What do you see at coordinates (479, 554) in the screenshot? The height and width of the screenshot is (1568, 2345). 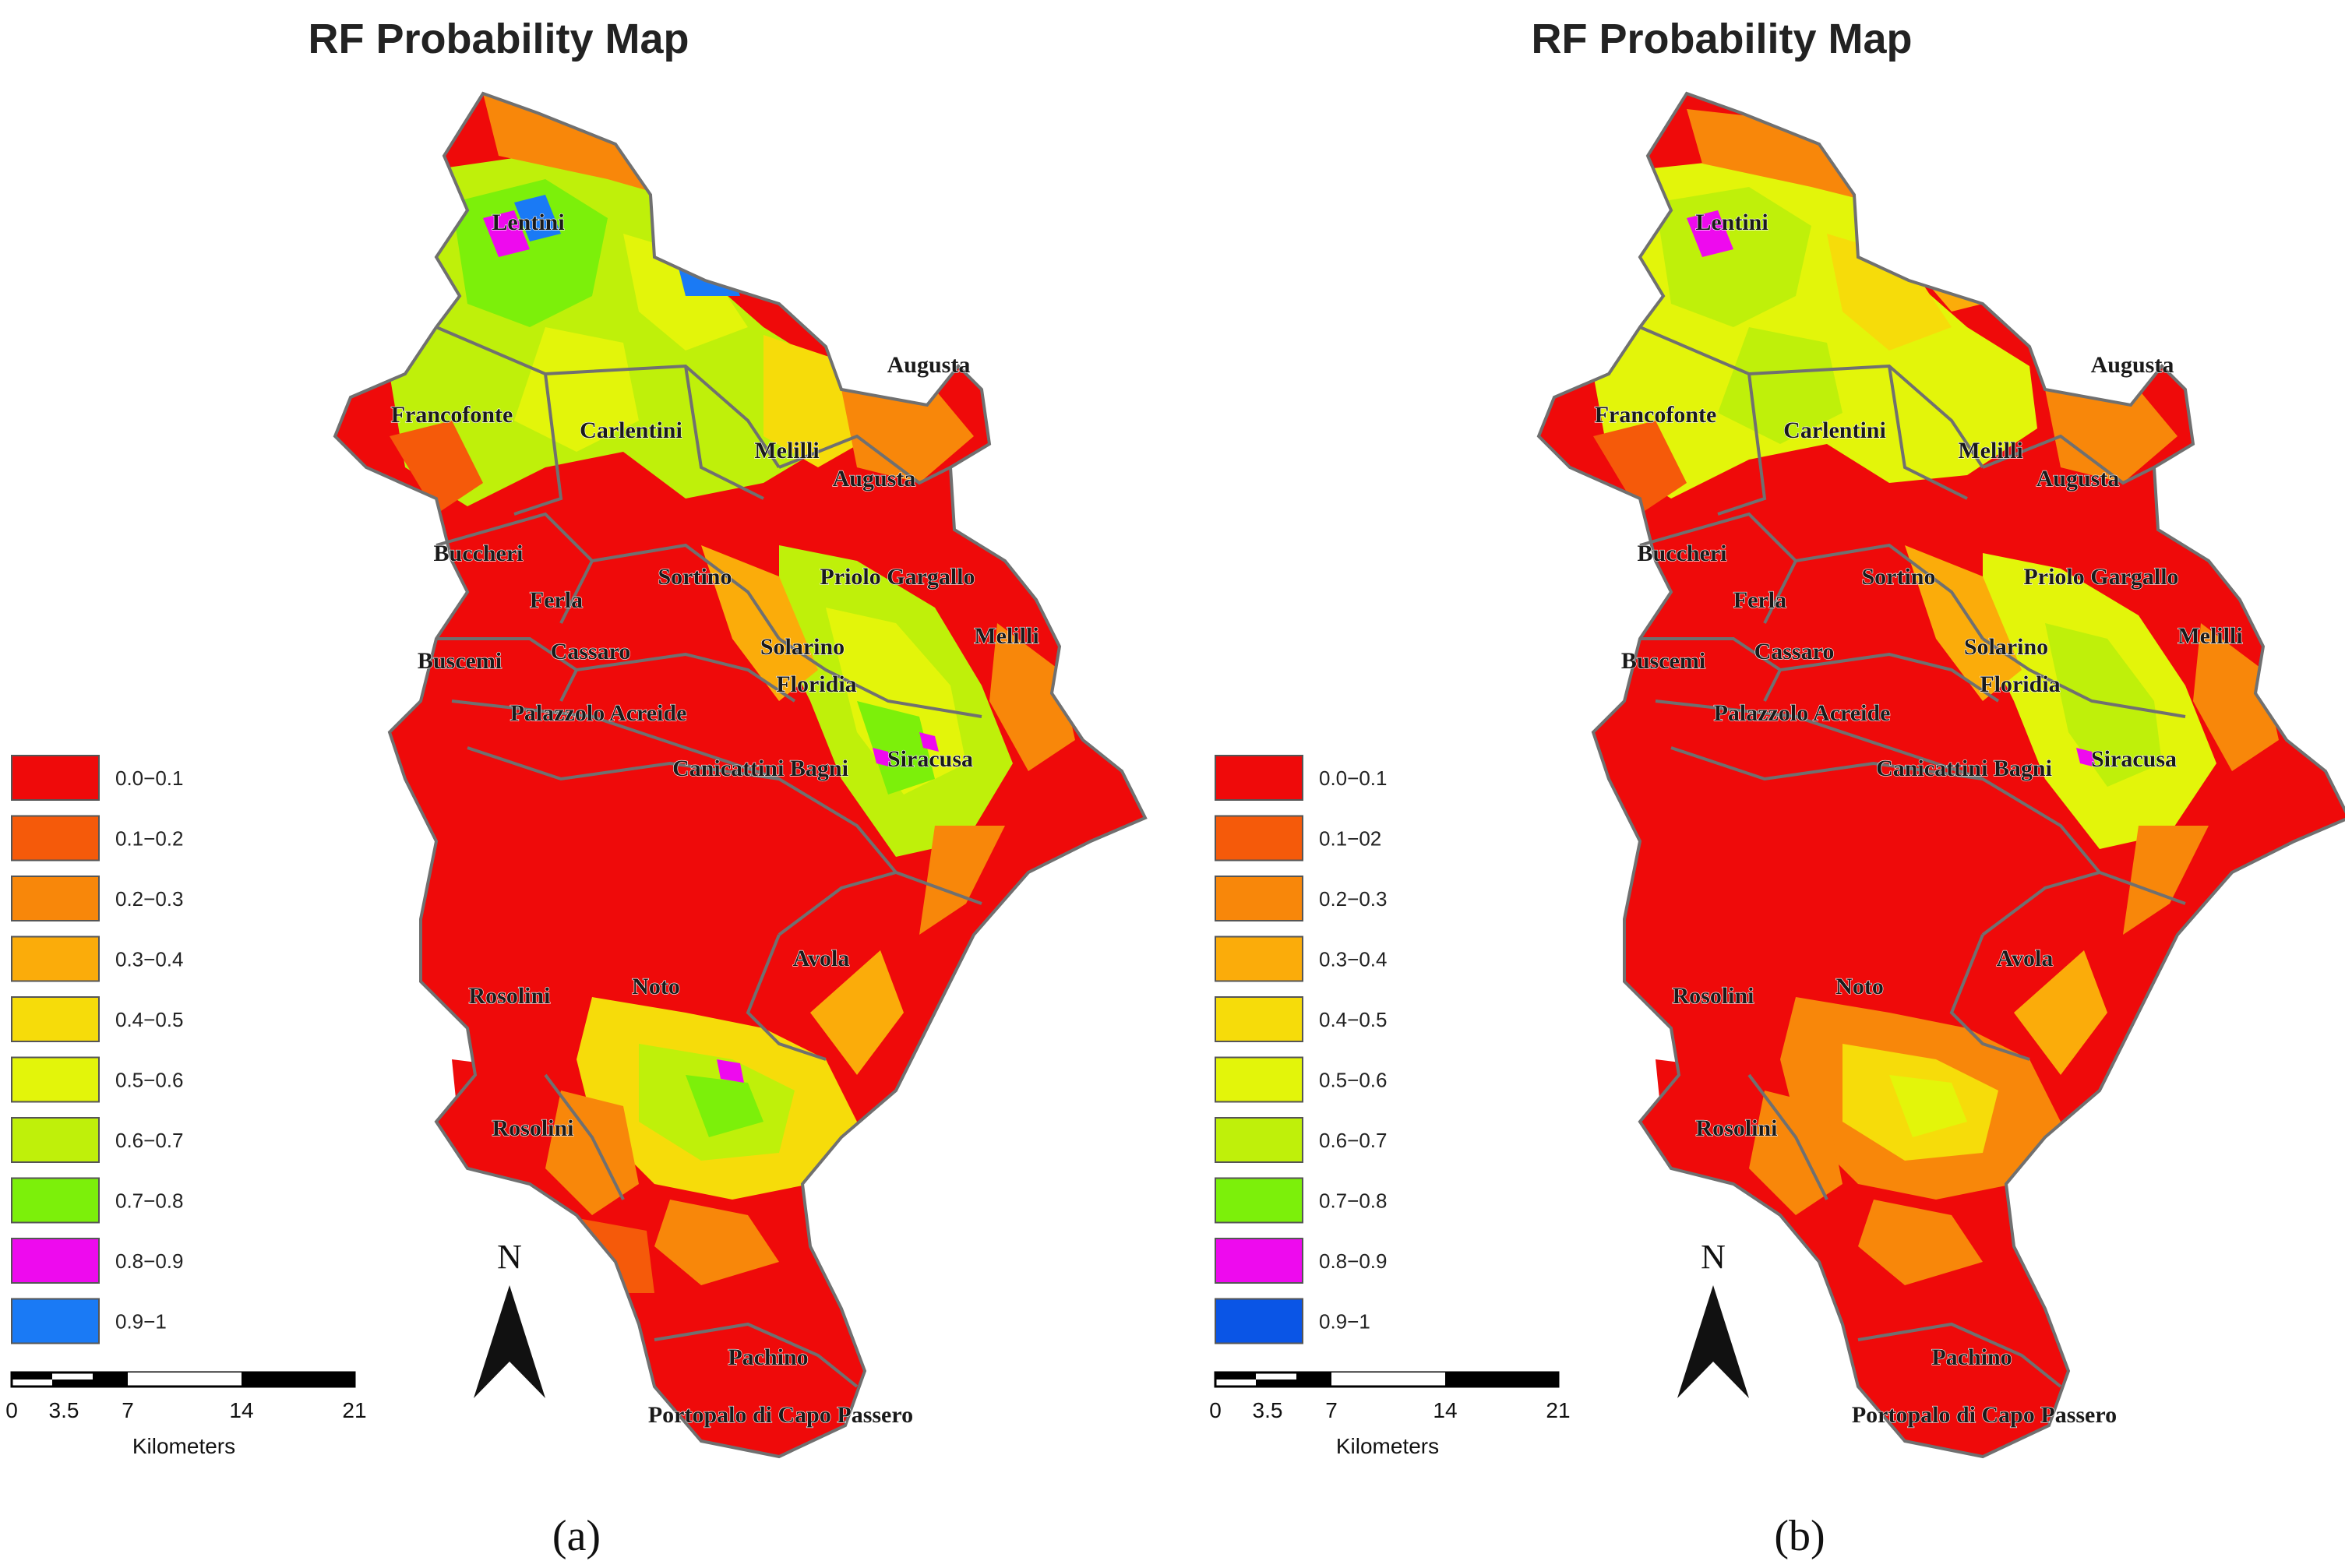 I see `place-buccheri: Buccheri` at bounding box center [479, 554].